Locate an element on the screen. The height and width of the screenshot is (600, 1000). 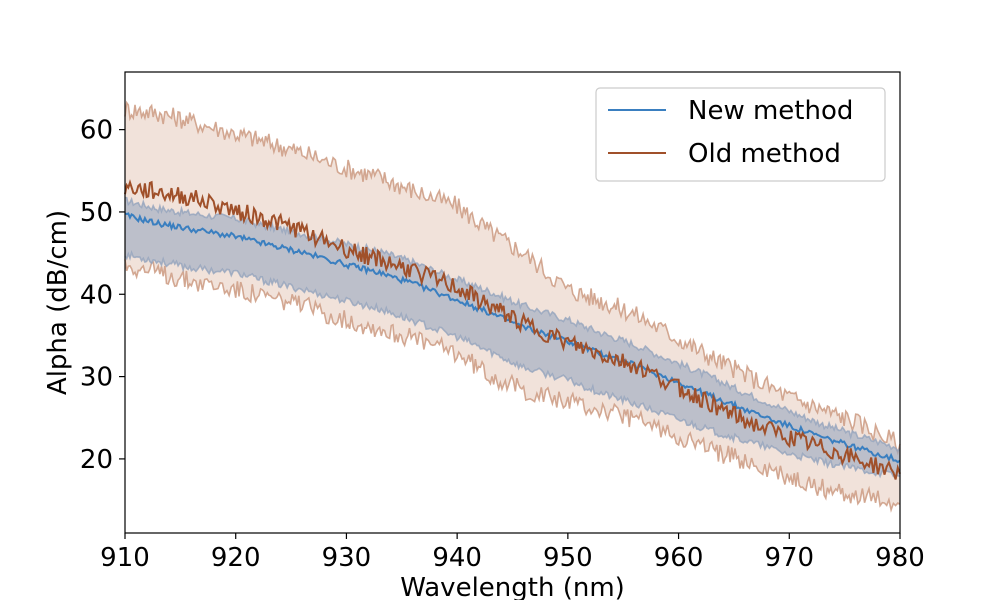
y-tick-label: 40 is located at coordinates (96, 295).